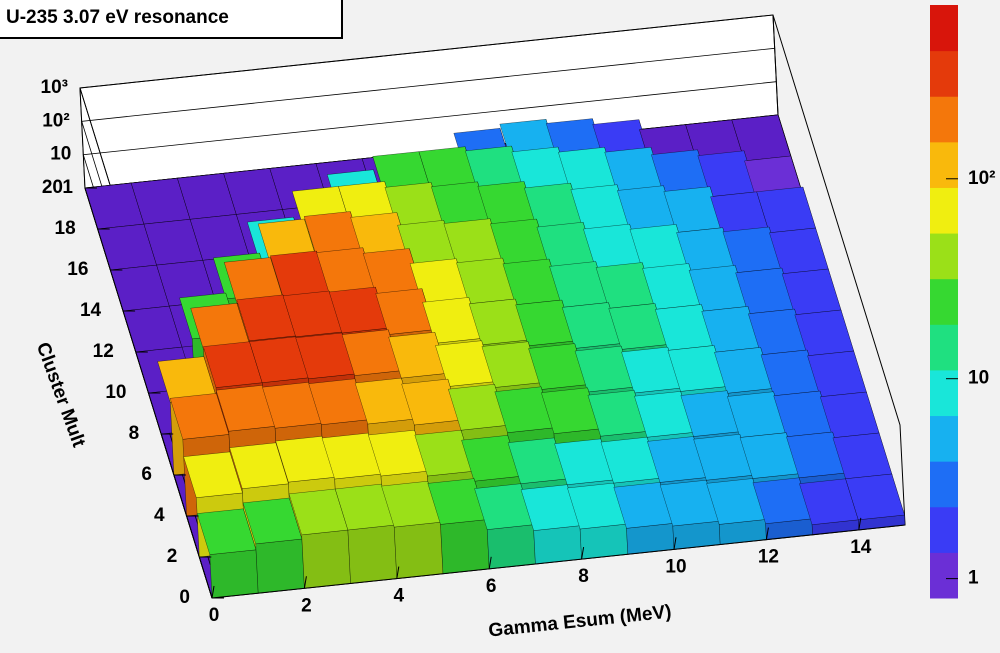 The height and width of the screenshot is (653, 1000). What do you see at coordinates (65, 228) in the screenshot?
I see `y-tick-label: 18` at bounding box center [65, 228].